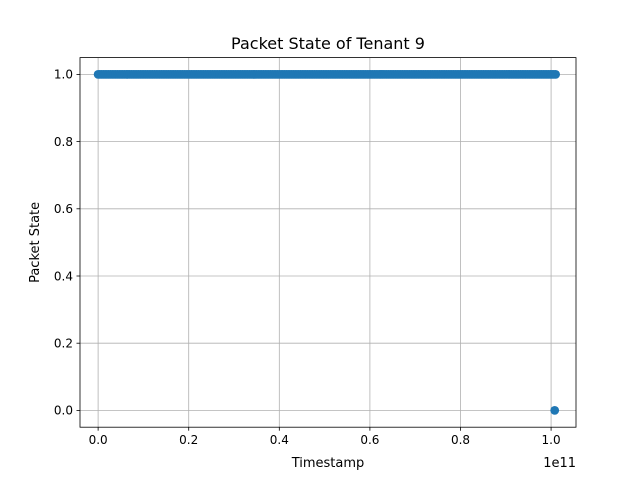 This screenshot has height=484, width=640. Describe the element at coordinates (328, 43) in the screenshot. I see `chart-title: Packet State of Tenant 9` at that location.